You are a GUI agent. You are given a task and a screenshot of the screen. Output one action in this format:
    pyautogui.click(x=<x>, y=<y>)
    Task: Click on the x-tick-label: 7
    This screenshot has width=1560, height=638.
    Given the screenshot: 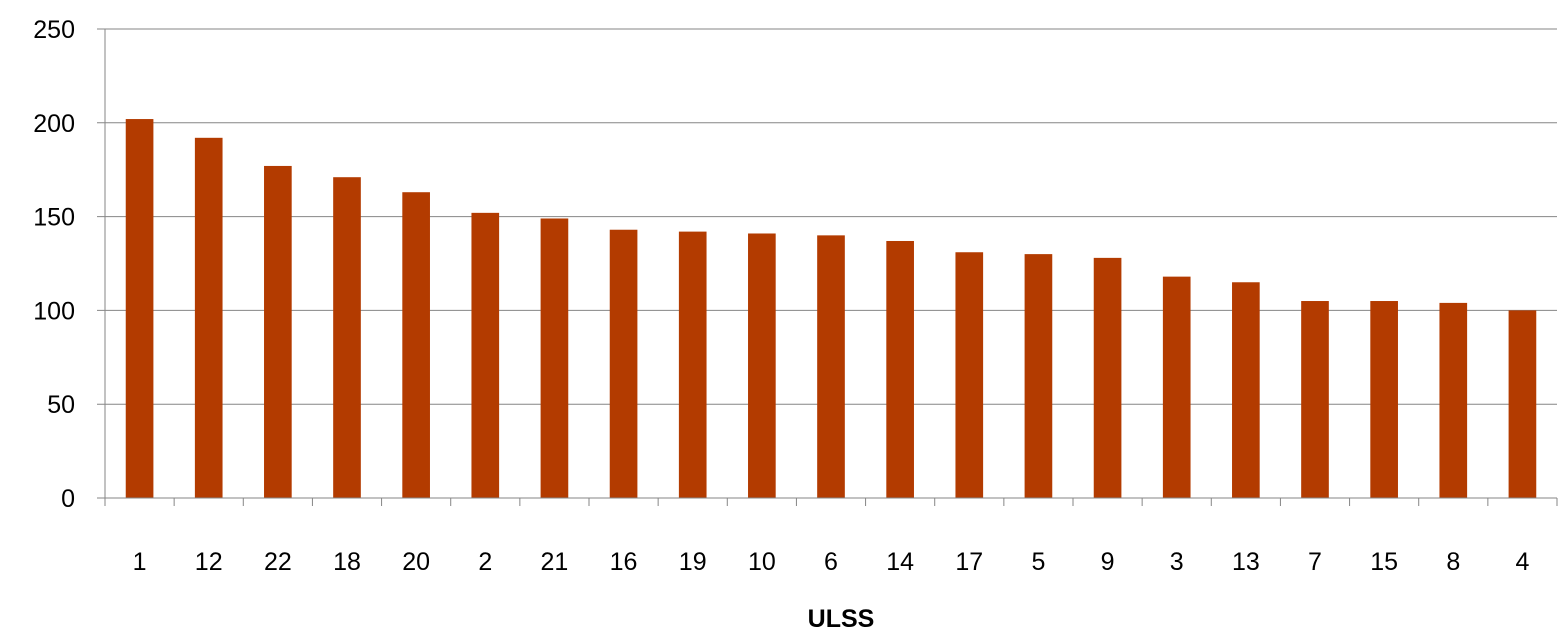 What is the action you would take?
    pyautogui.click(x=1315, y=562)
    